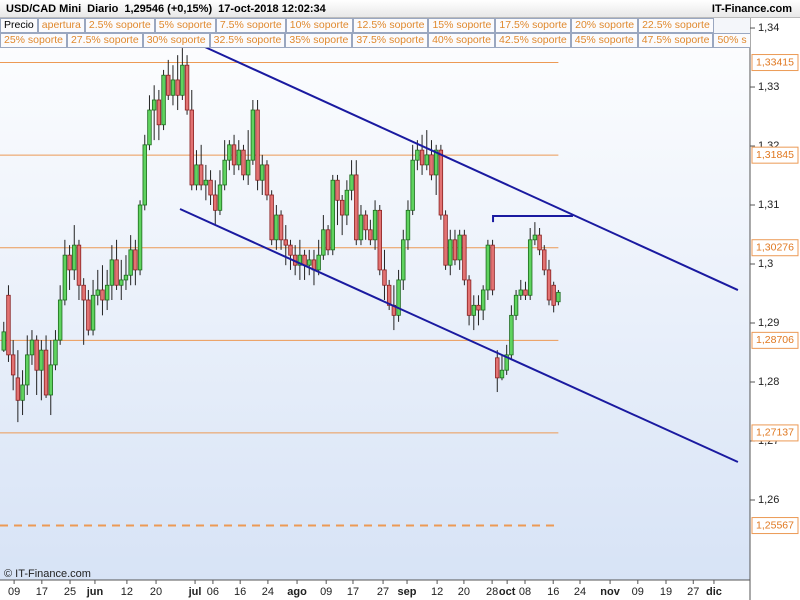 This screenshot has height=600, width=800. What do you see at coordinates (775, 155) in the screenshot?
I see `level-label-box` at bounding box center [775, 155].